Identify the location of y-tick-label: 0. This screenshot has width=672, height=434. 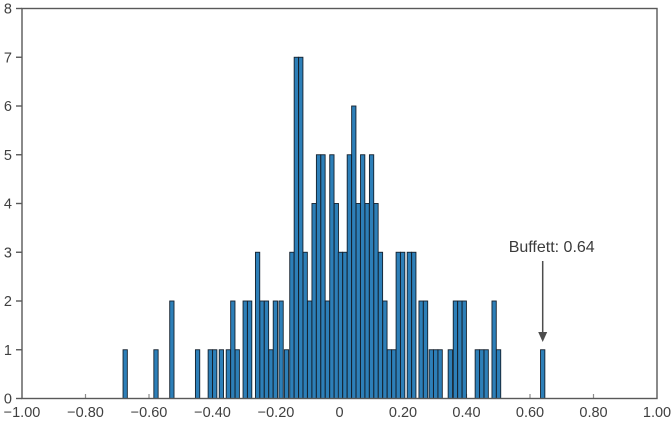
(8, 400).